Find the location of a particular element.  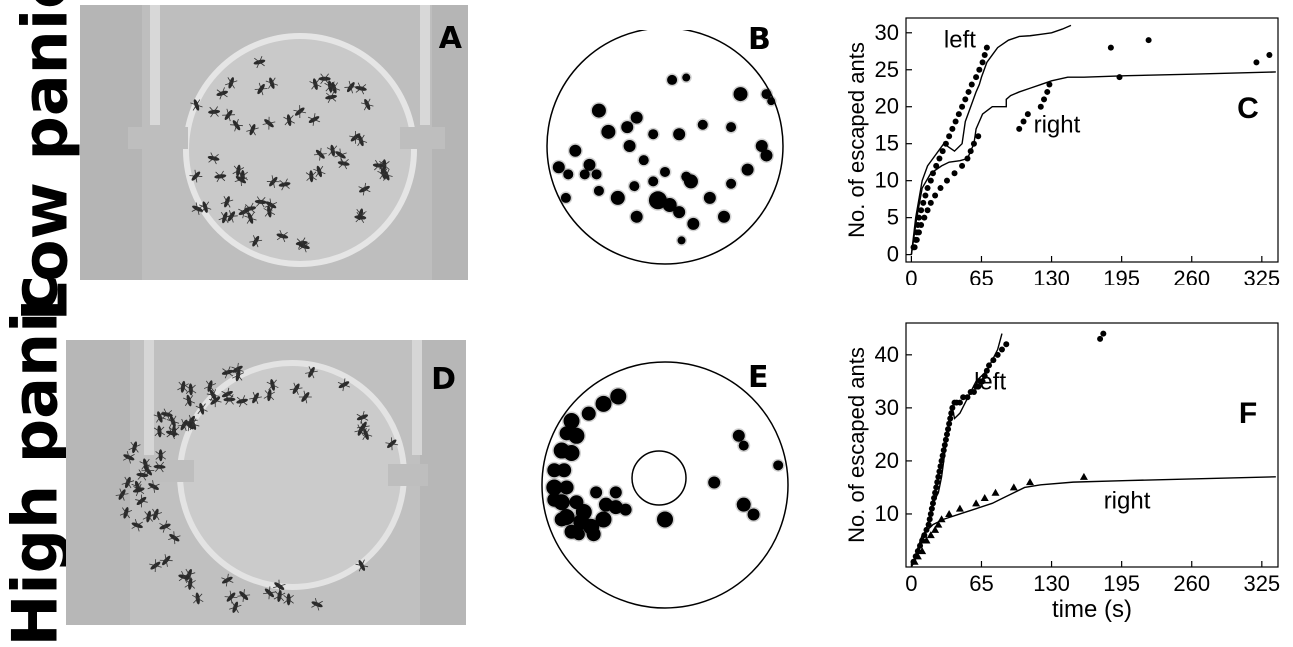

x-tick-label: 260 is located at coordinates (1191, 275).